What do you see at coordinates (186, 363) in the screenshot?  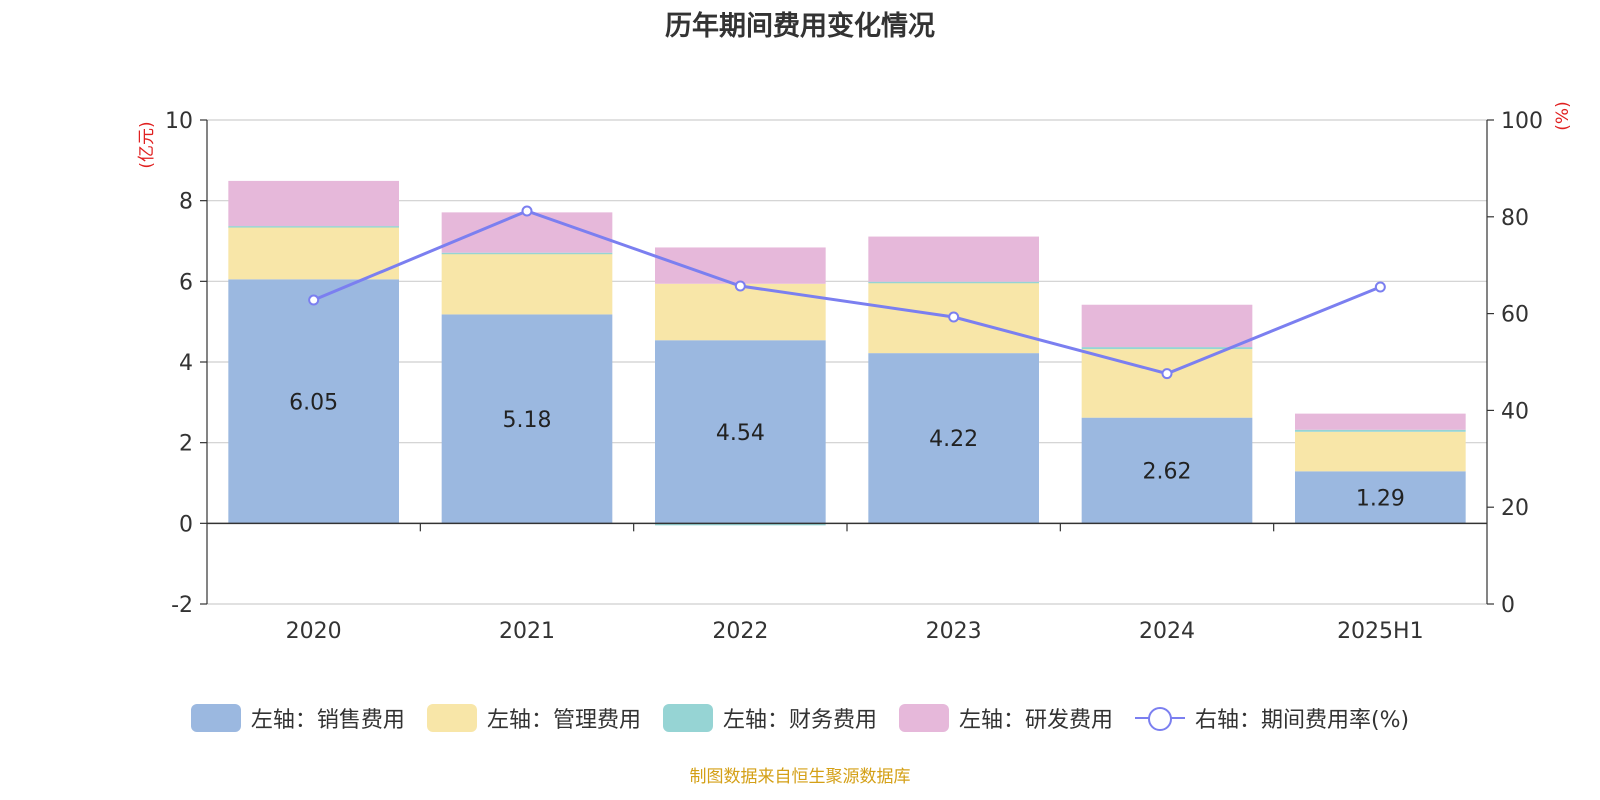 I see `left-tick-label: 4` at bounding box center [186, 363].